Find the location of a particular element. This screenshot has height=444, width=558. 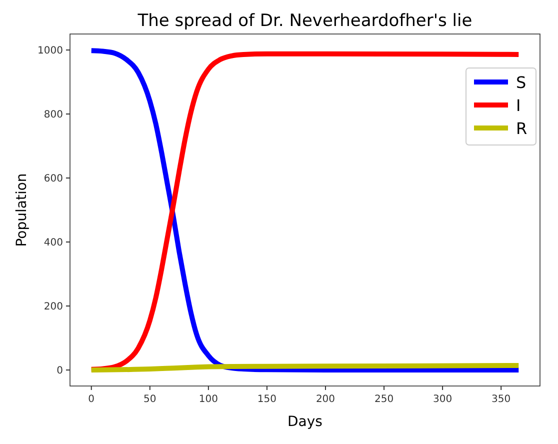

y-tick-label: 800 is located at coordinates (53, 115).